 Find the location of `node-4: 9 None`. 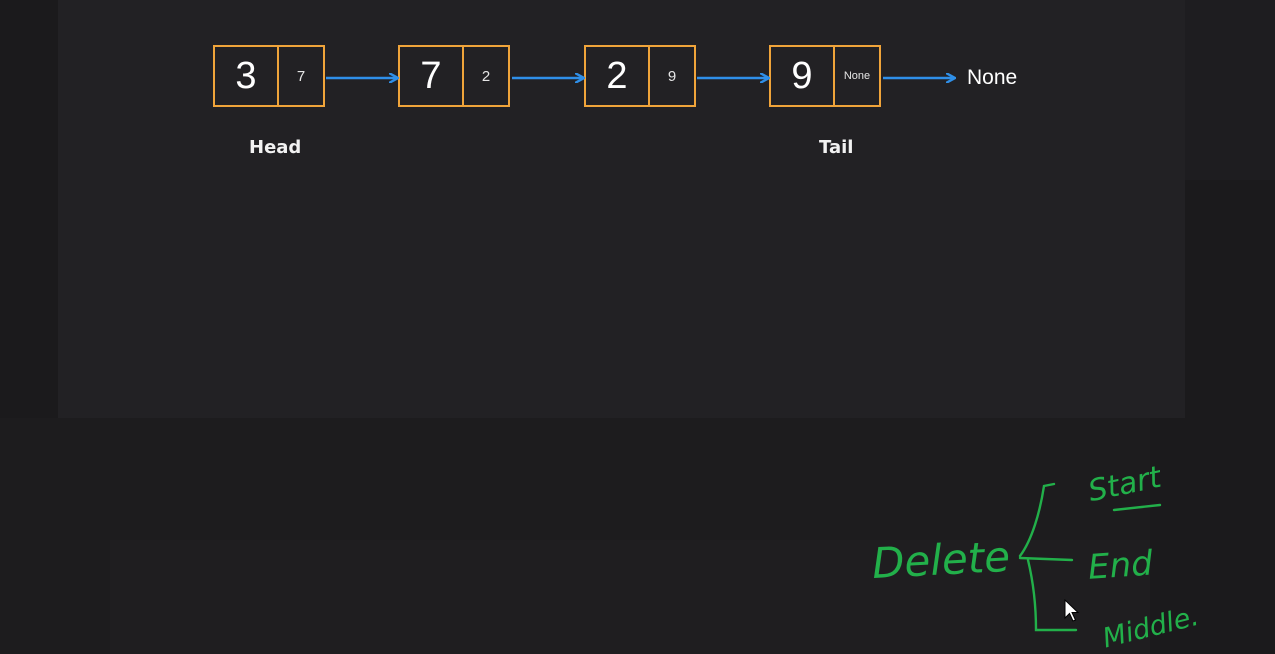

node-4: 9 None is located at coordinates (825, 76).